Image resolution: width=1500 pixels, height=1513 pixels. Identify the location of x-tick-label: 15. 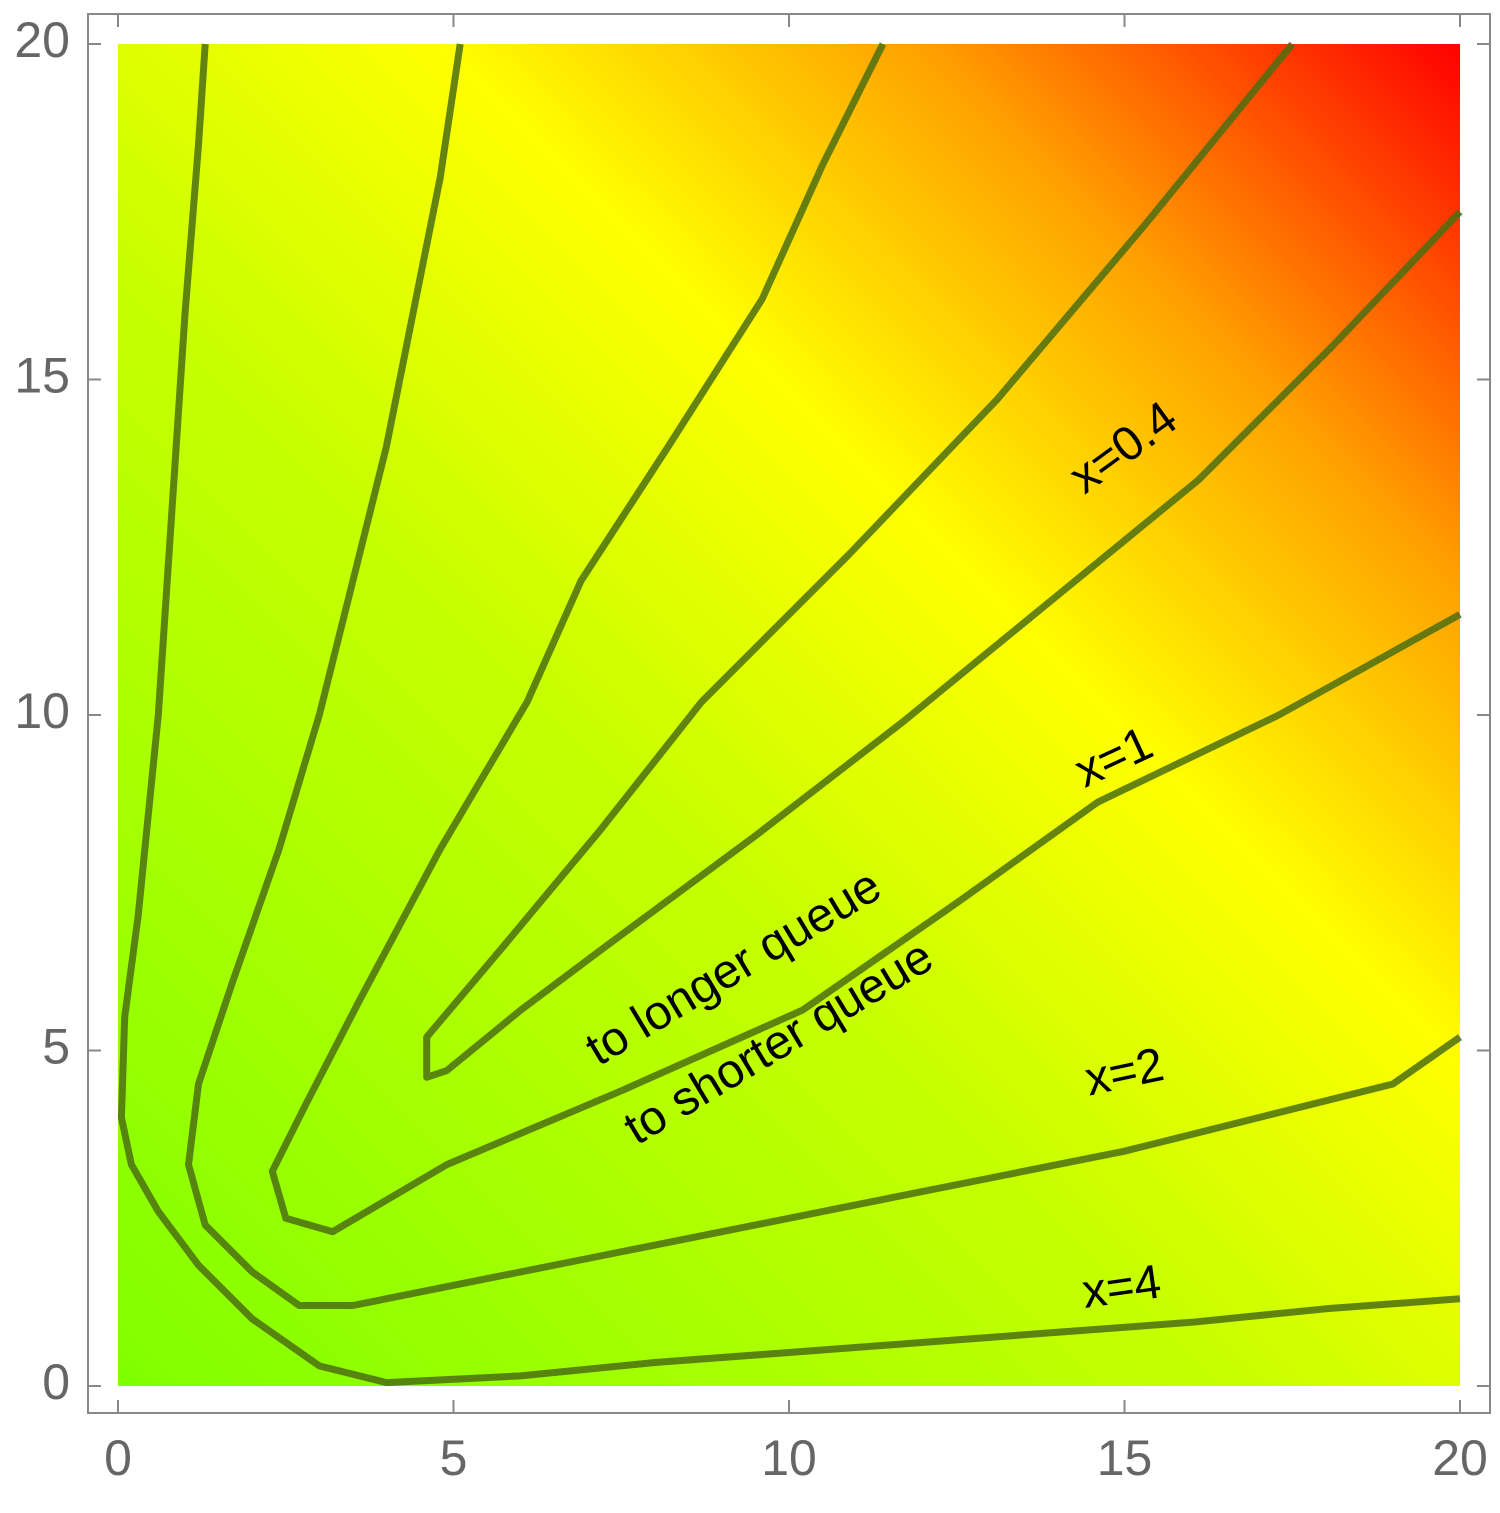
(1125, 1458).